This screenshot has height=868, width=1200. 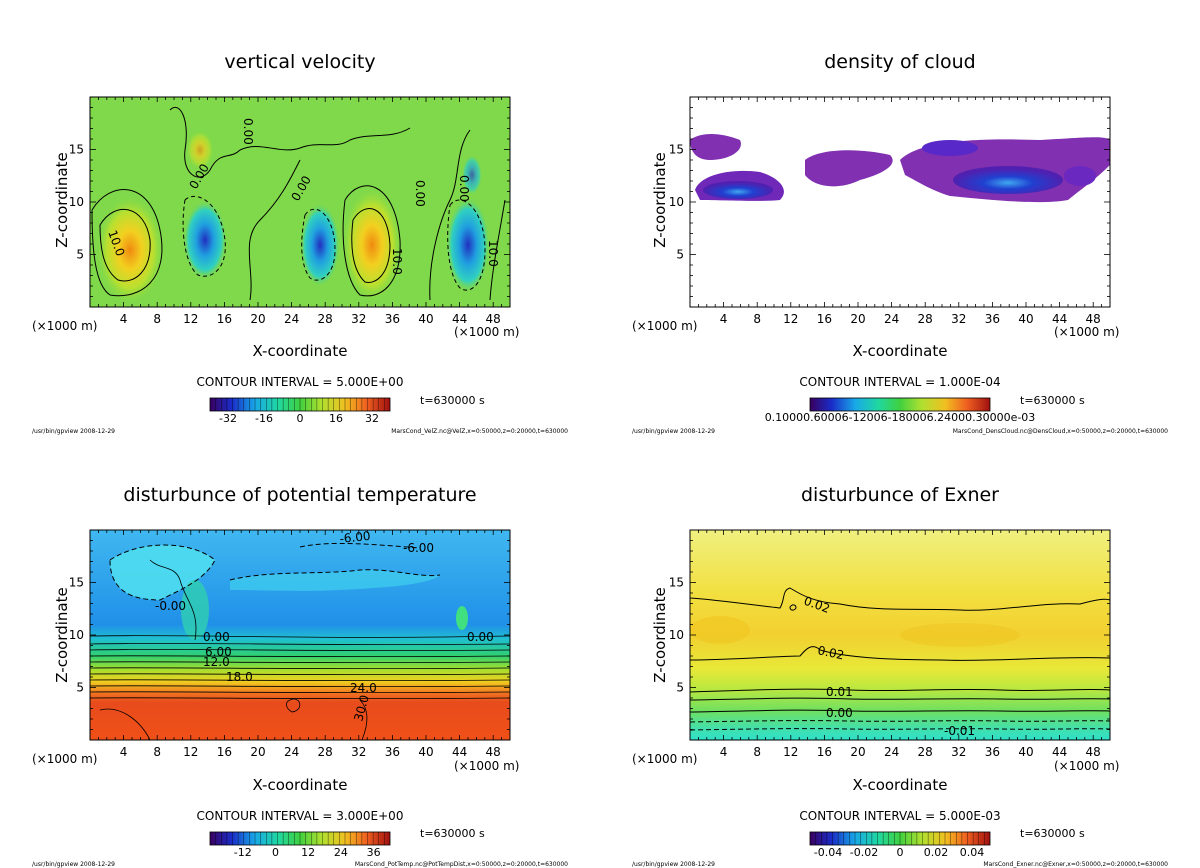 I want to click on contour-interval: CONTOUR INTERVAL = 5.000E-03, so click(x=899, y=816).